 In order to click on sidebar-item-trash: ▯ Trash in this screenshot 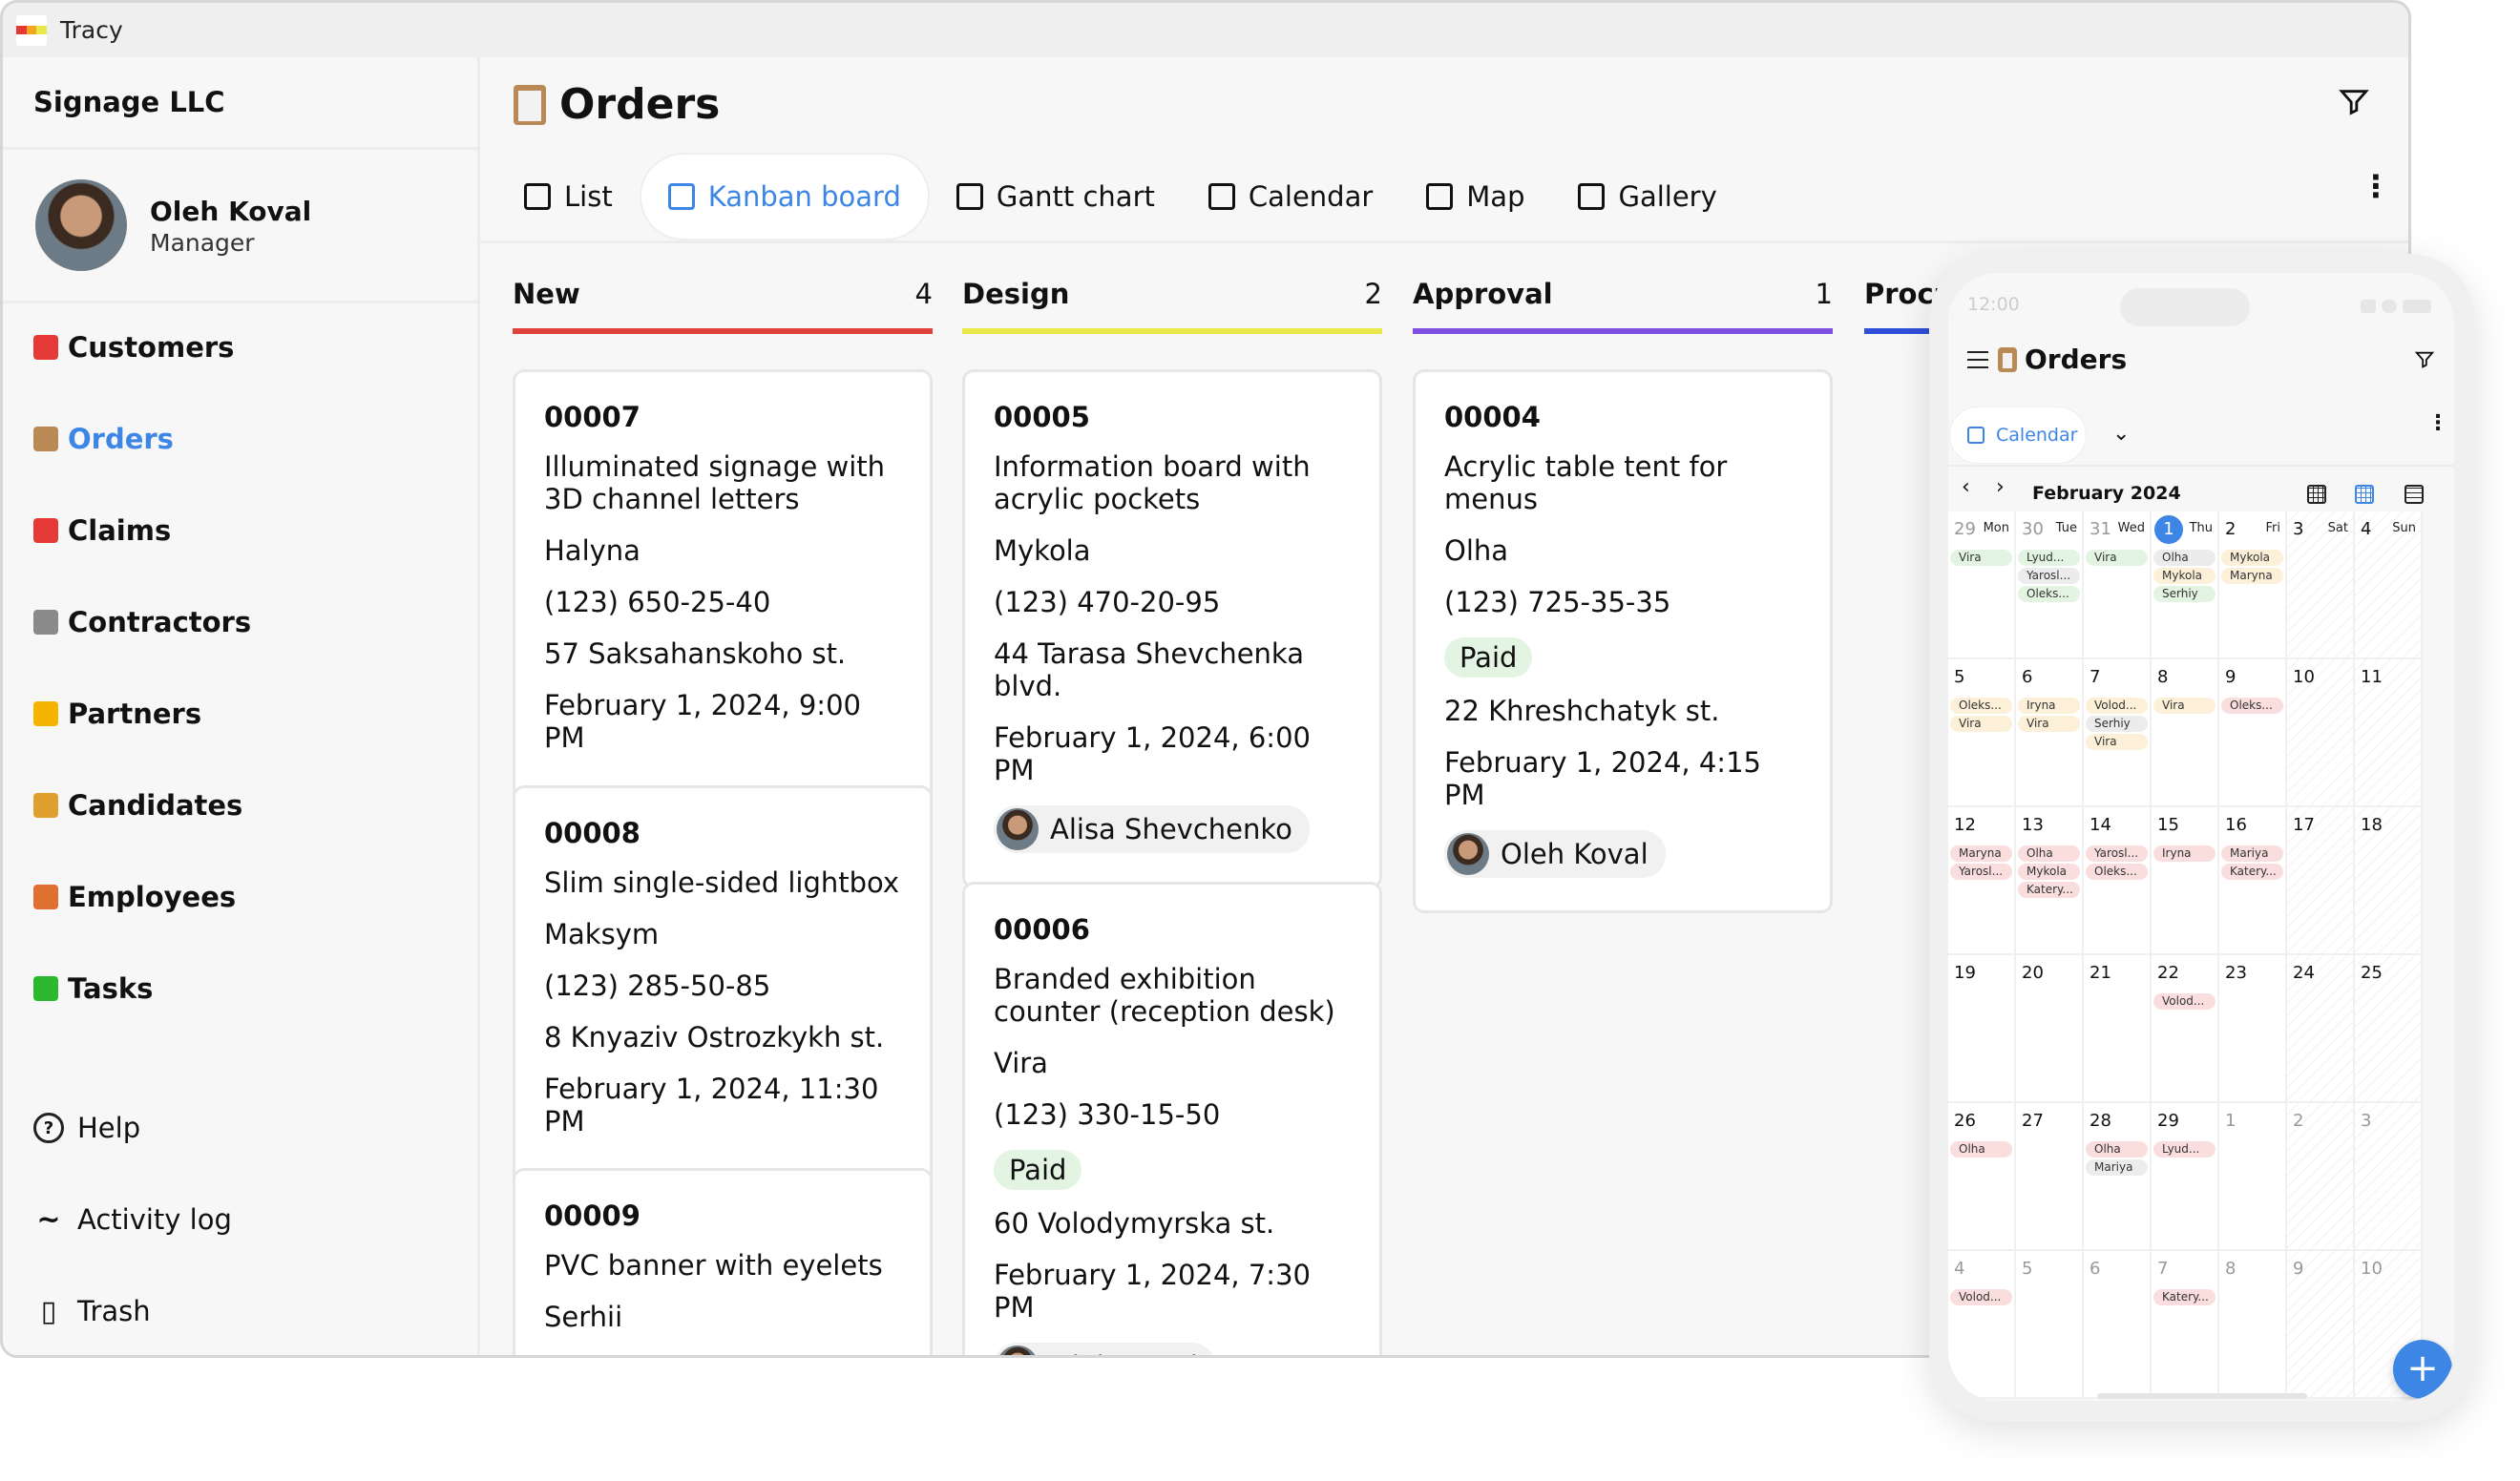, I will do `click(92, 1311)`.